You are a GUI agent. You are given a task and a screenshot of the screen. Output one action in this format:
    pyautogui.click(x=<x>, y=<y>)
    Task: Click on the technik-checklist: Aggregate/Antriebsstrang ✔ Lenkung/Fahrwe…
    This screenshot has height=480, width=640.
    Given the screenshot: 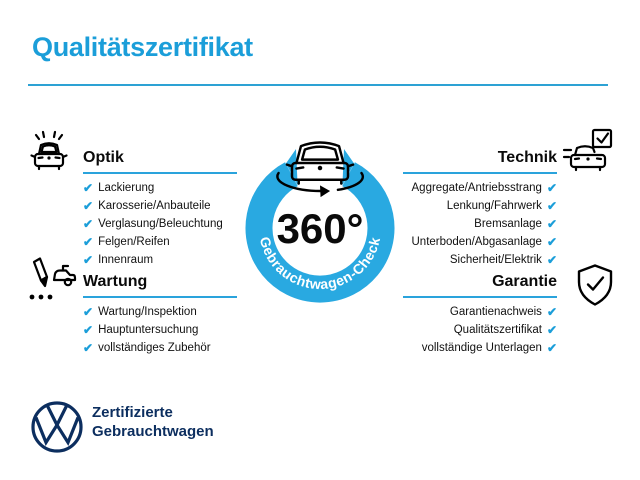 What is the action you would take?
    pyautogui.click(x=457, y=224)
    